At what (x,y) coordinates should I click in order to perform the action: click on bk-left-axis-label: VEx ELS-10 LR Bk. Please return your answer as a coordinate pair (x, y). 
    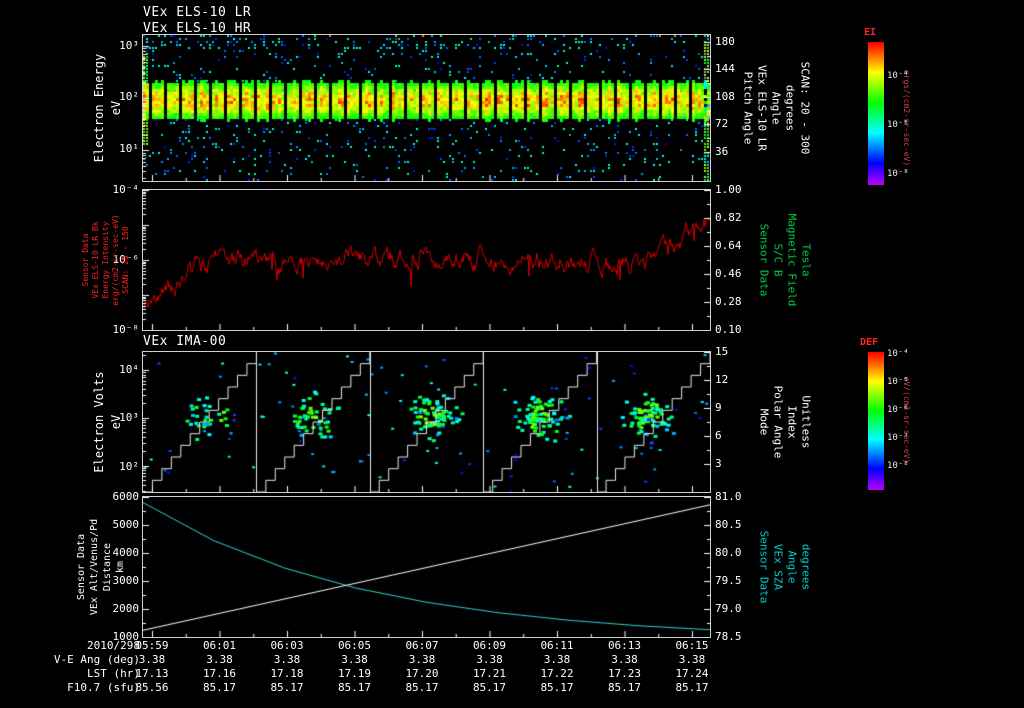
    Looking at the image, I should click on (95, 260).